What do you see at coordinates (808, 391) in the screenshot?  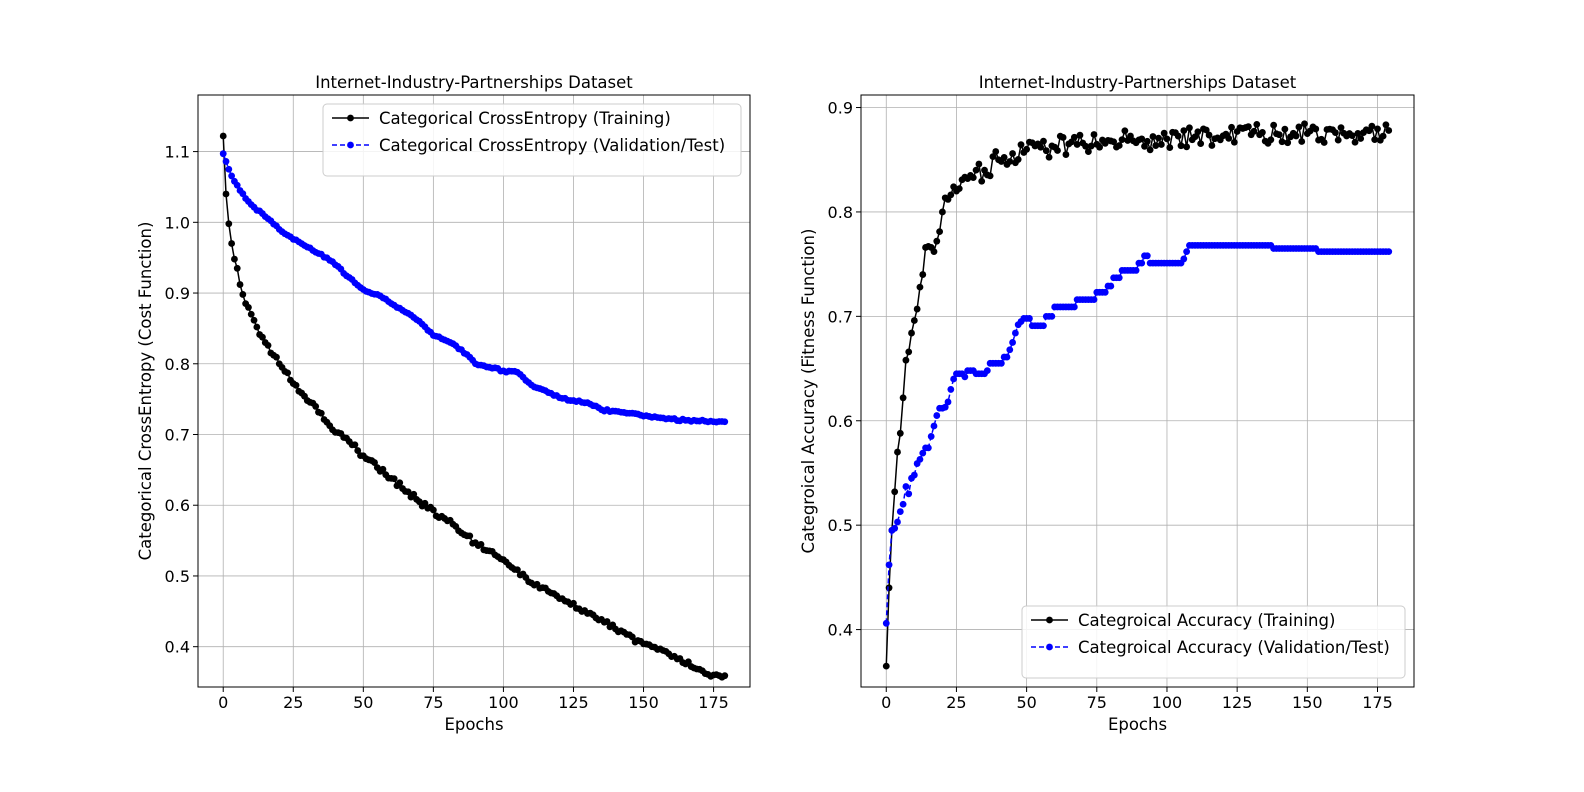 I see `y-axis-label: Categroical Accuracy (Fitness Function)` at bounding box center [808, 391].